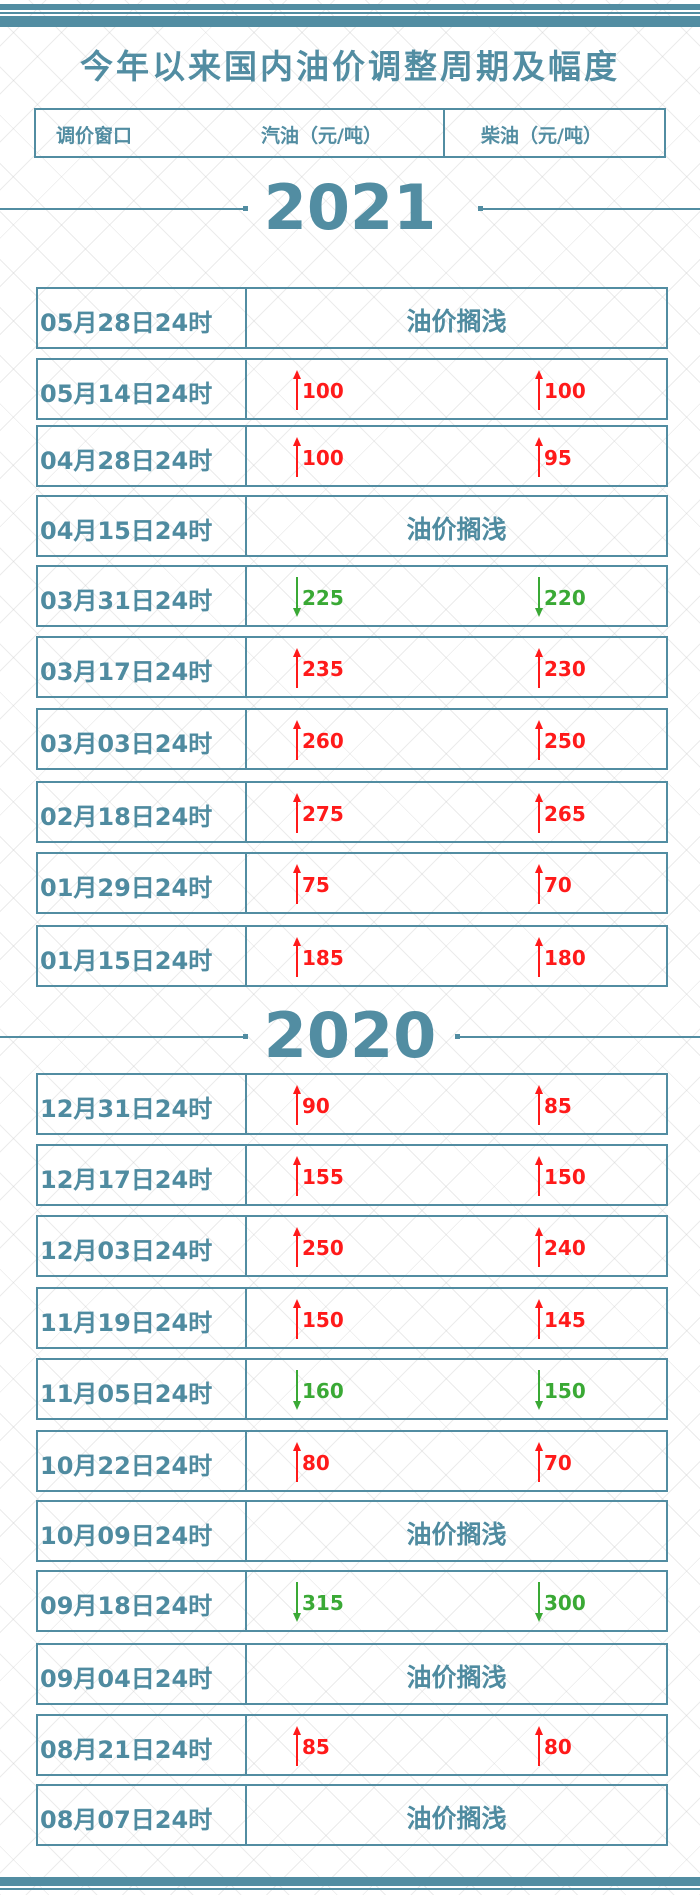 Image resolution: width=700 pixels, height=1895 pixels. I want to click on diesel-change-value: 150, so click(565, 1177).